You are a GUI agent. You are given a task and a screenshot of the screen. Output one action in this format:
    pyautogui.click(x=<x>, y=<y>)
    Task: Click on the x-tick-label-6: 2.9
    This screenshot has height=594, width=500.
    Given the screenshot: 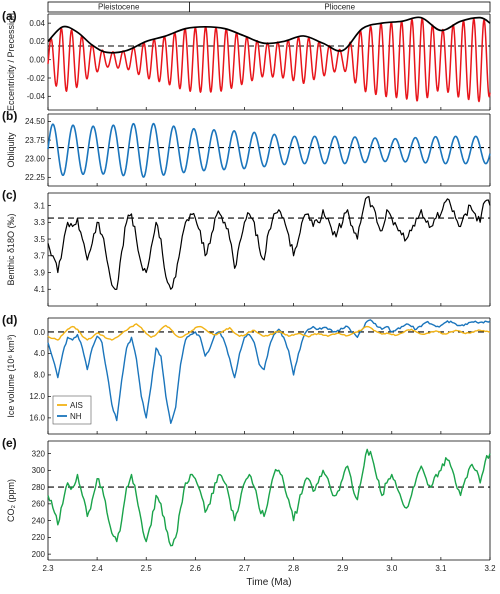 What is the action you would take?
    pyautogui.click(x=343, y=568)
    